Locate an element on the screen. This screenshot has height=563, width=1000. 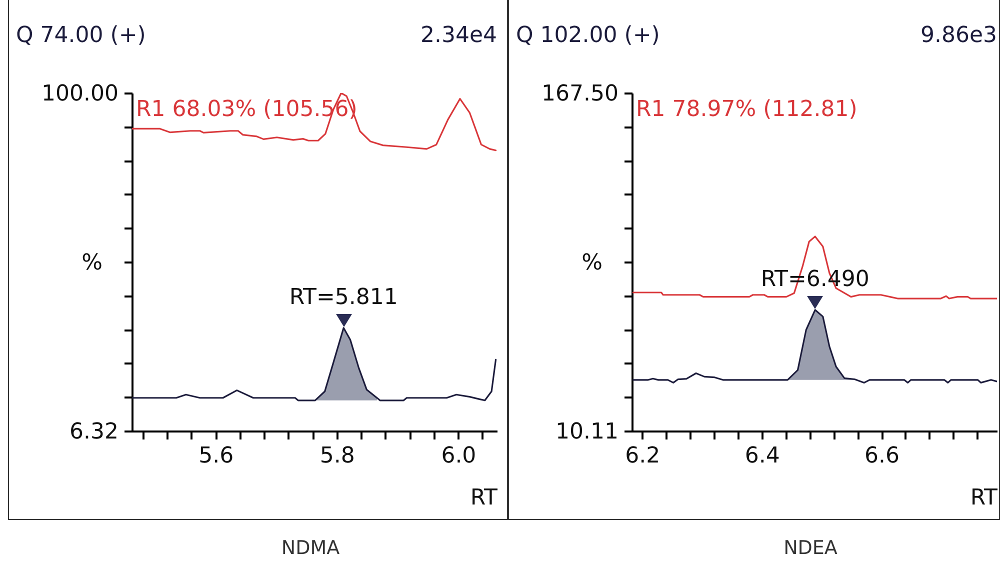
x-tick-label: 5.8 is located at coordinates (337, 456).